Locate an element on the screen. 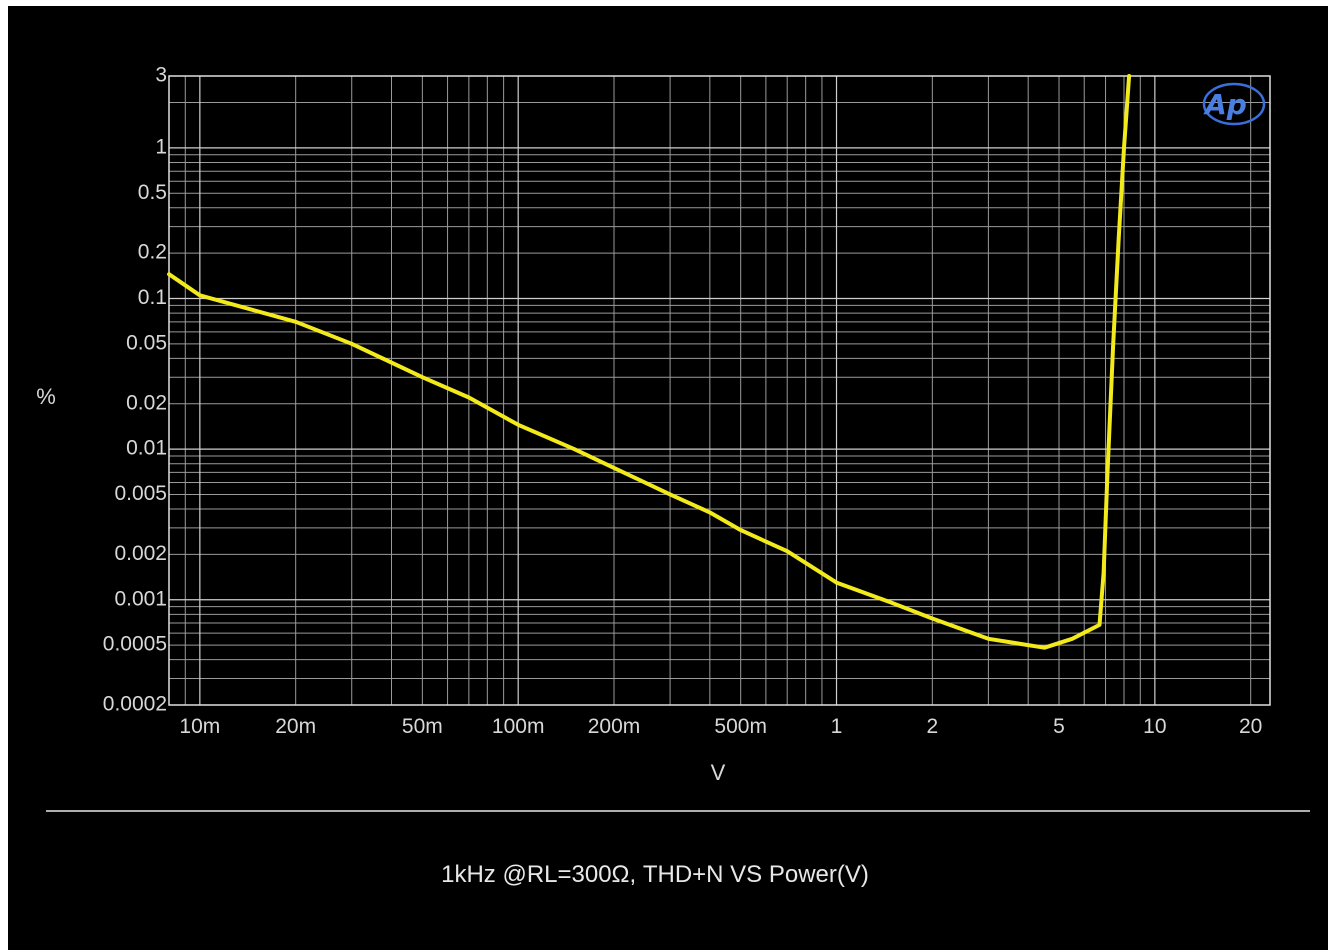 This screenshot has width=1328, height=950. y-tick-label: 0.05 is located at coordinates (146, 342).